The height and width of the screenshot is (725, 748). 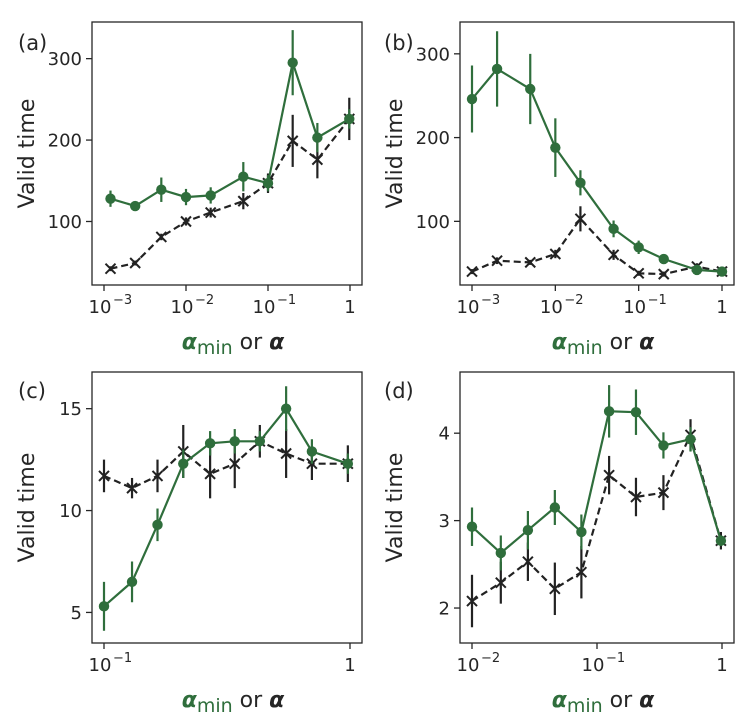 What do you see at coordinates (444, 434) in the screenshot?
I see `y-tick-label: 4` at bounding box center [444, 434].